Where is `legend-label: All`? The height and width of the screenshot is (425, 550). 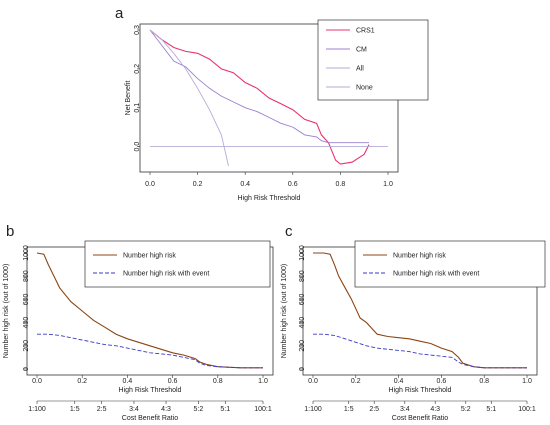
legend-label: All is located at coordinates (360, 69).